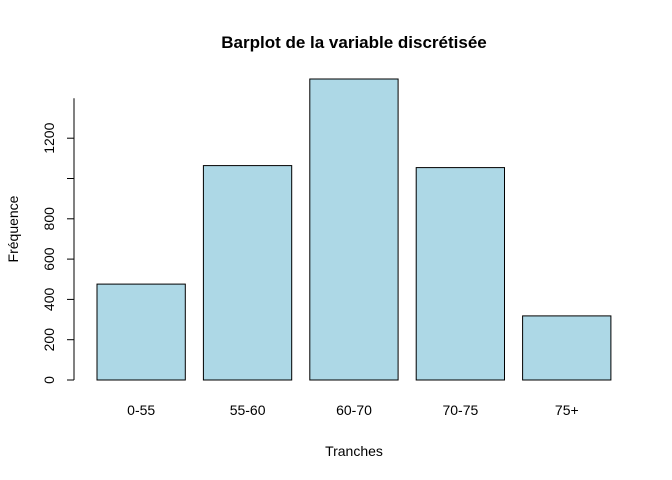 The height and width of the screenshot is (480, 672). I want to click on bar-75+, so click(567, 348).